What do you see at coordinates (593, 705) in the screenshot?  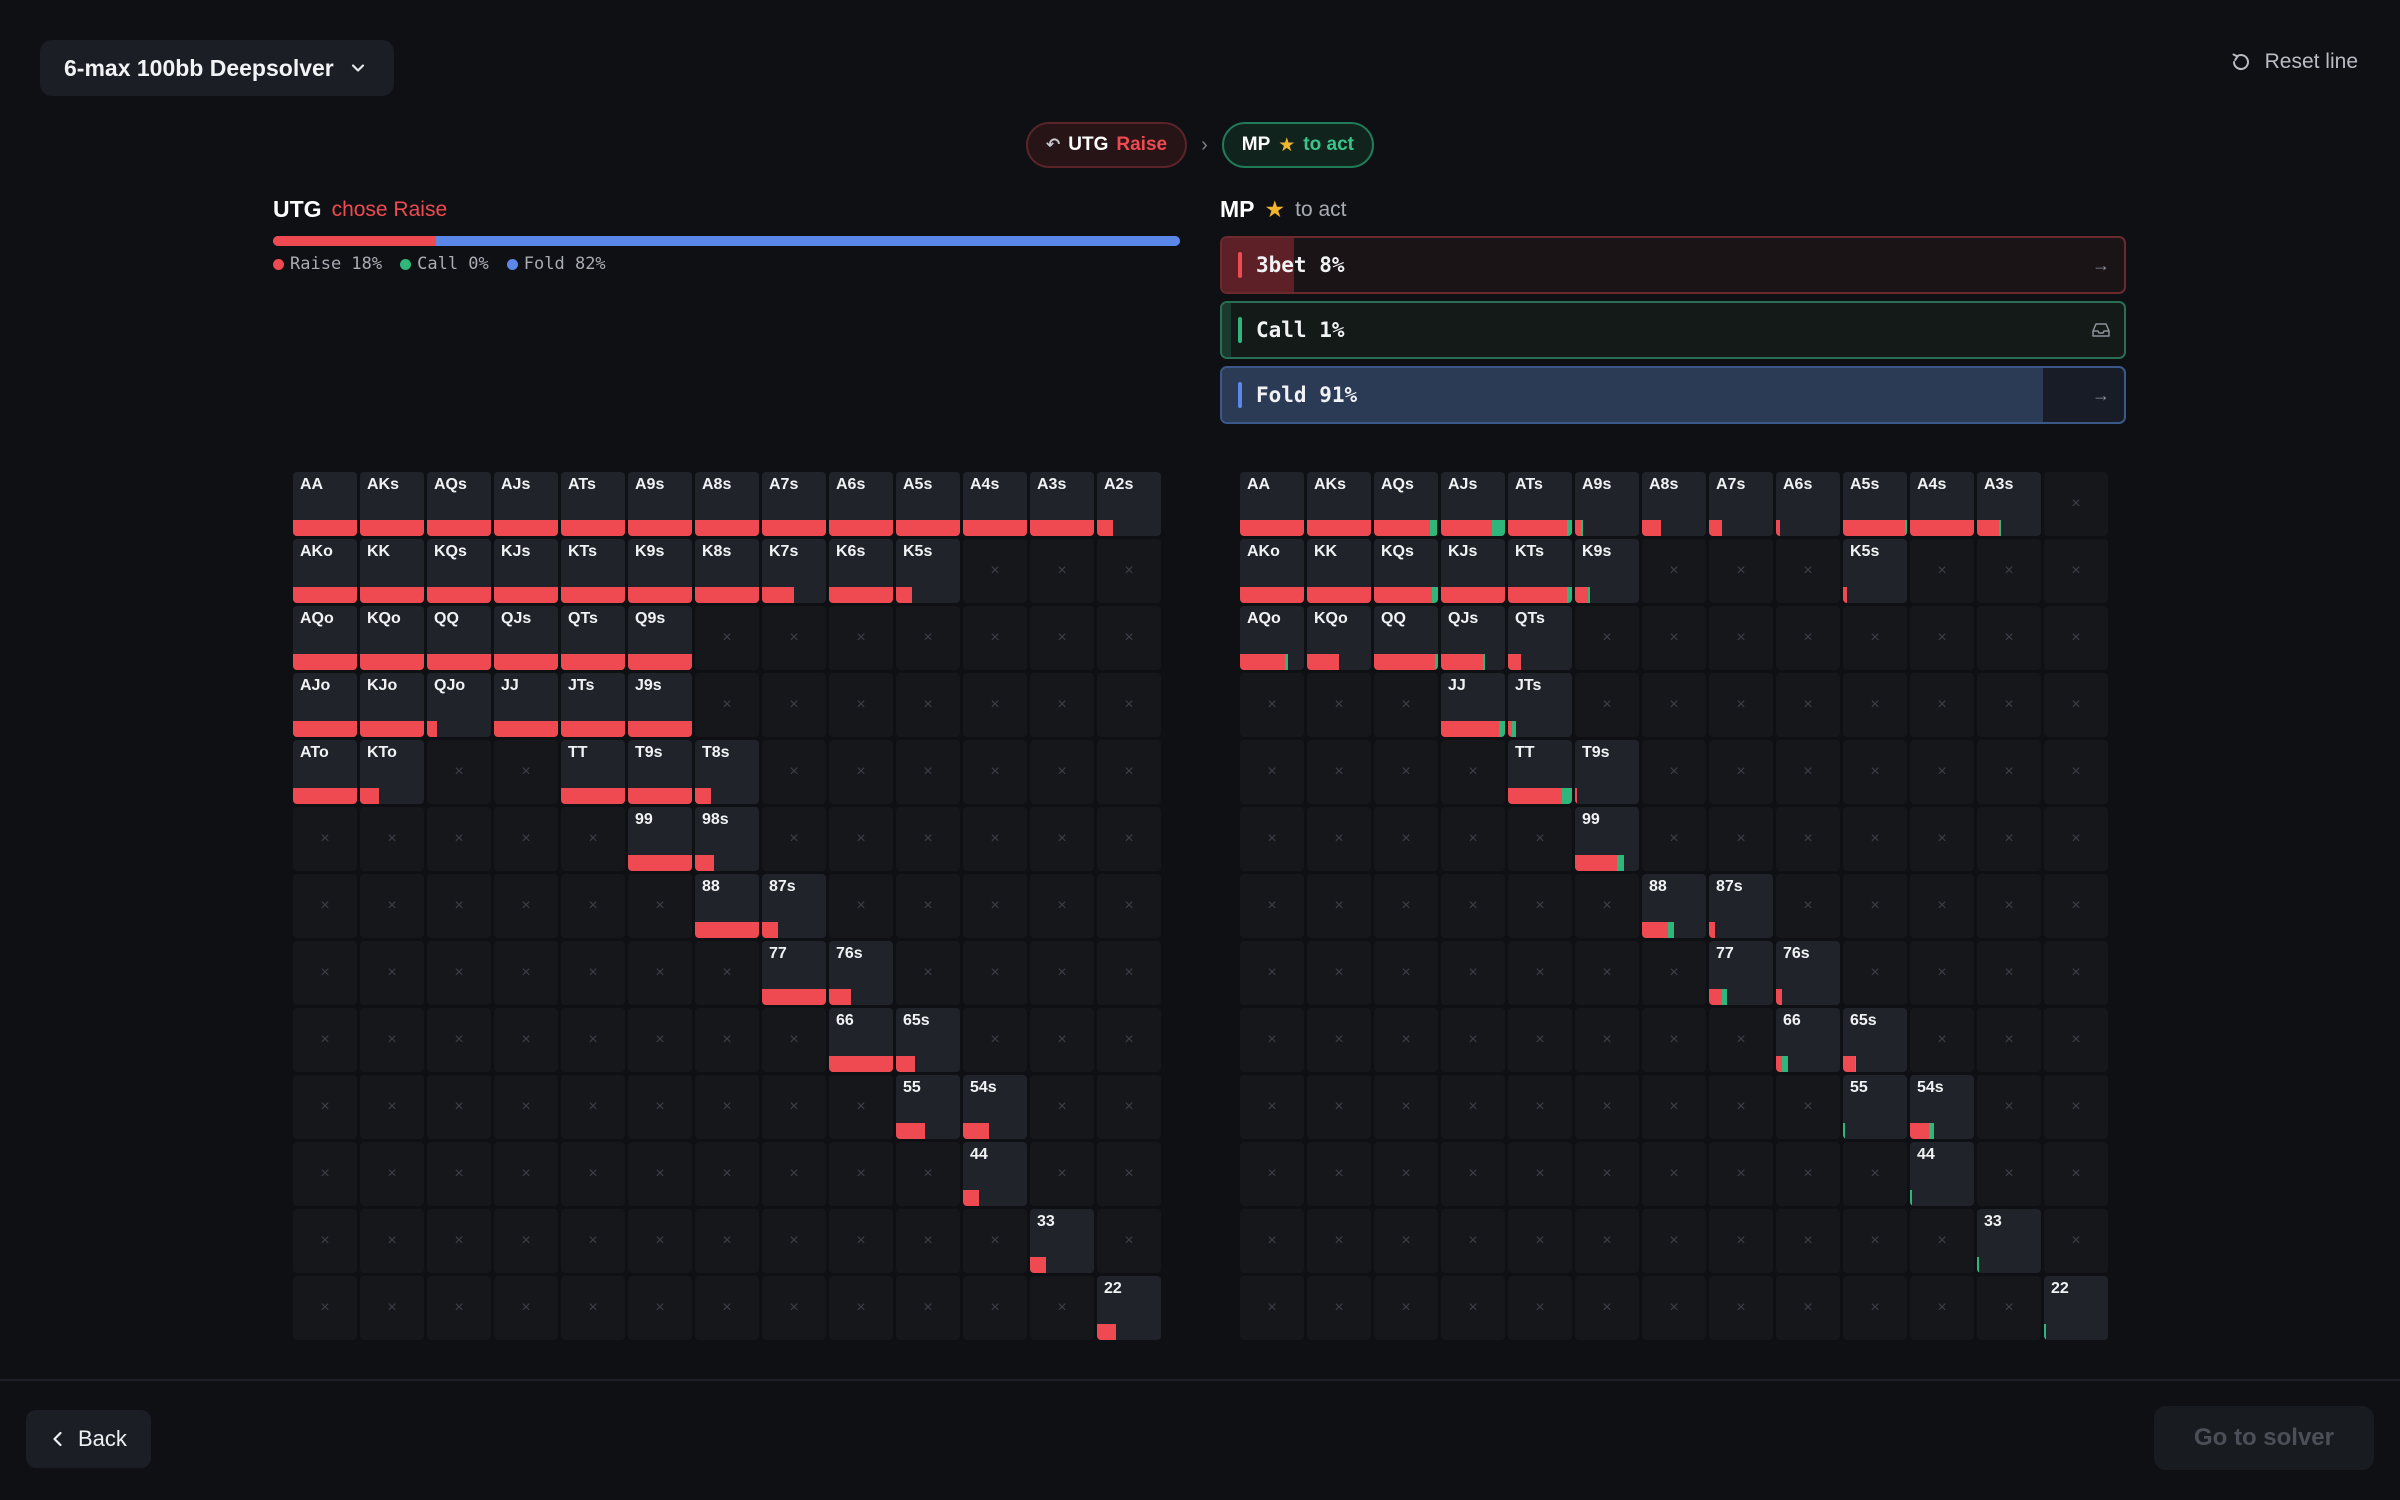 I see `hand-cell-JTs: JTs` at bounding box center [593, 705].